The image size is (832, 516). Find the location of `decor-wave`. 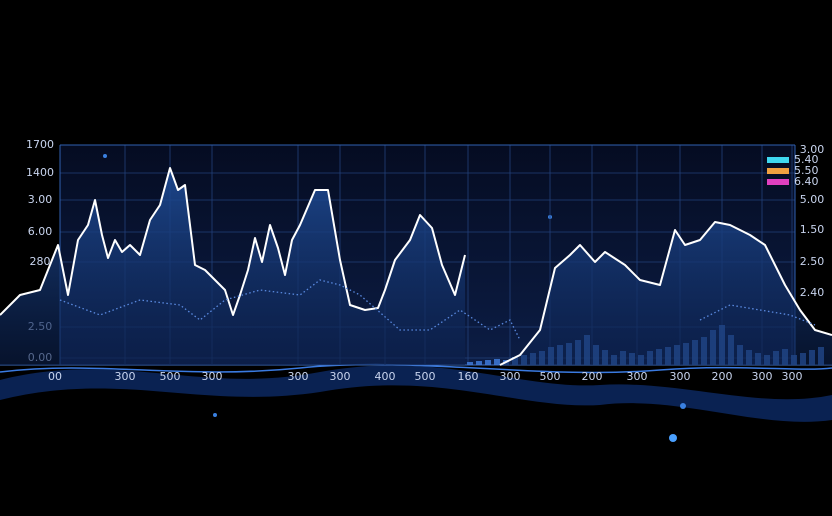

decor-wave is located at coordinates (416, 393).